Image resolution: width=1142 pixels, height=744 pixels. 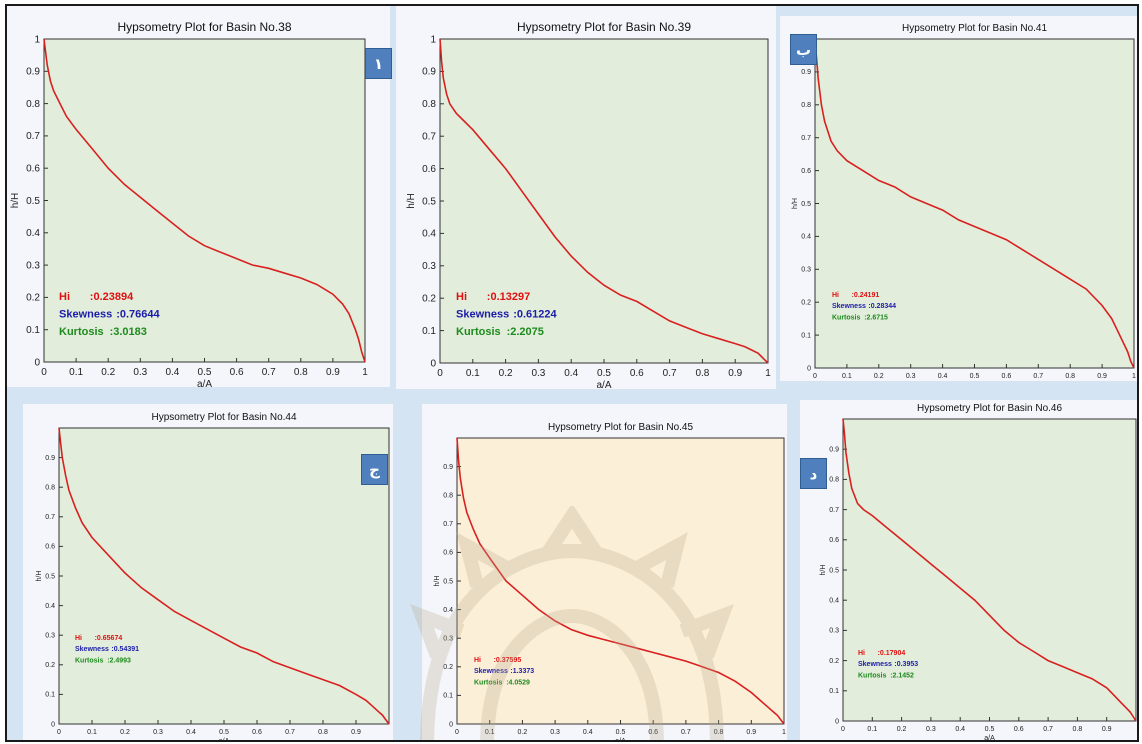 I want to click on stat-hi: Hi :0.65674, so click(x=98, y=638).